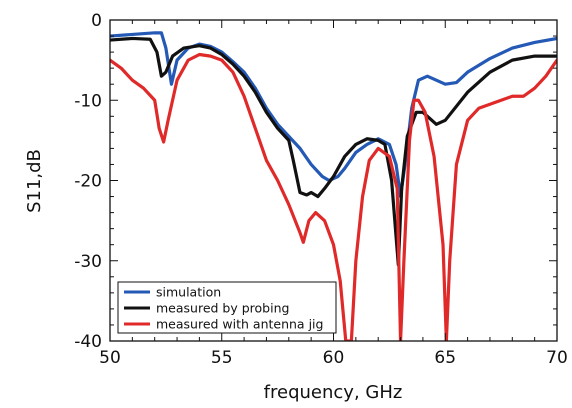 The image size is (572, 408). I want to click on y-tick-label: -20, so click(88, 182).